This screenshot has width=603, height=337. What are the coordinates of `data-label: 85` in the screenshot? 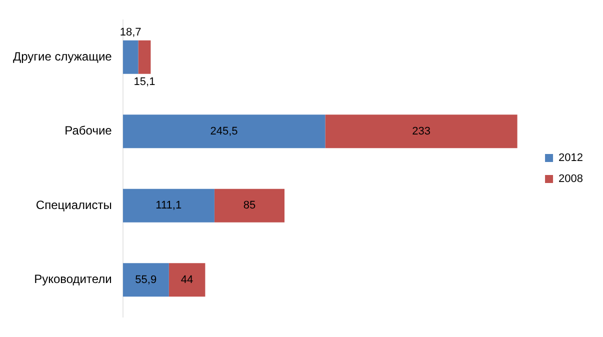 It's located at (249, 206).